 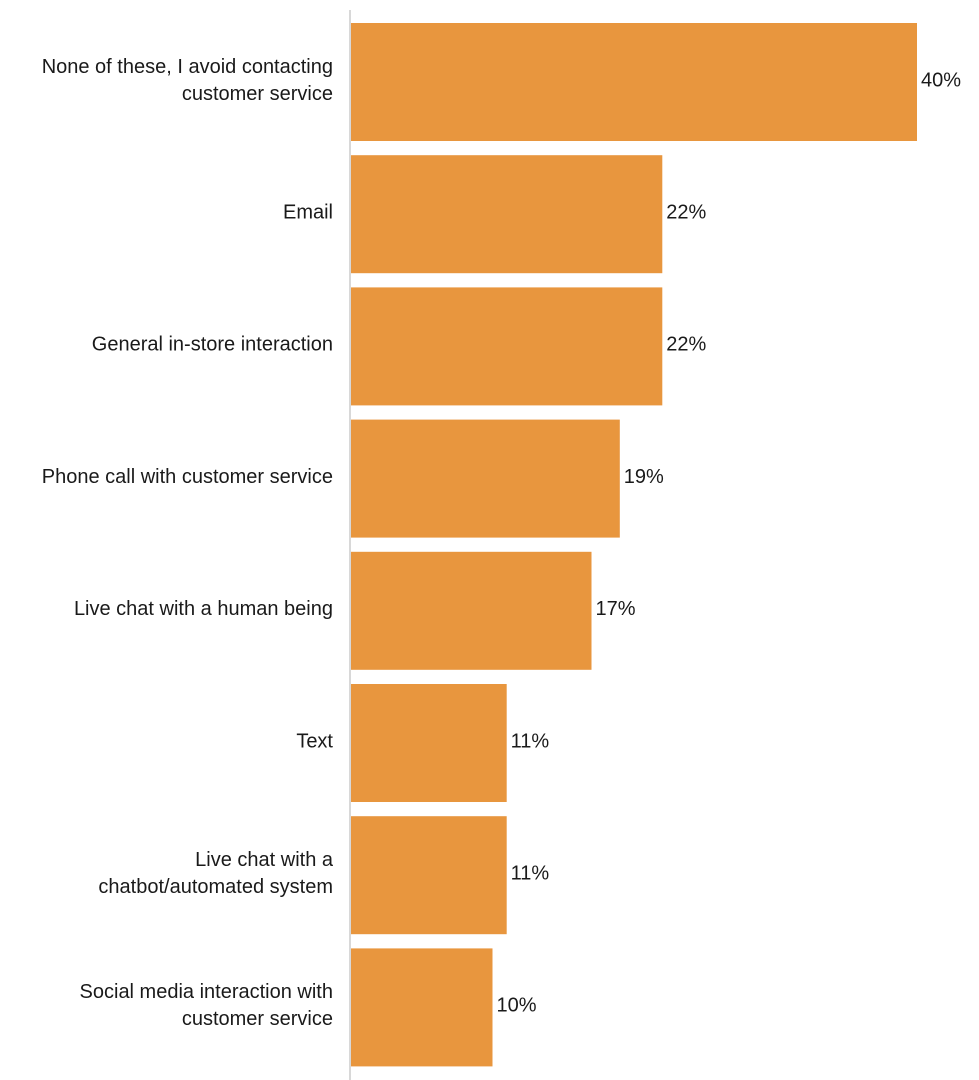 What do you see at coordinates (941, 80) in the screenshot?
I see `value-label-0: 40%` at bounding box center [941, 80].